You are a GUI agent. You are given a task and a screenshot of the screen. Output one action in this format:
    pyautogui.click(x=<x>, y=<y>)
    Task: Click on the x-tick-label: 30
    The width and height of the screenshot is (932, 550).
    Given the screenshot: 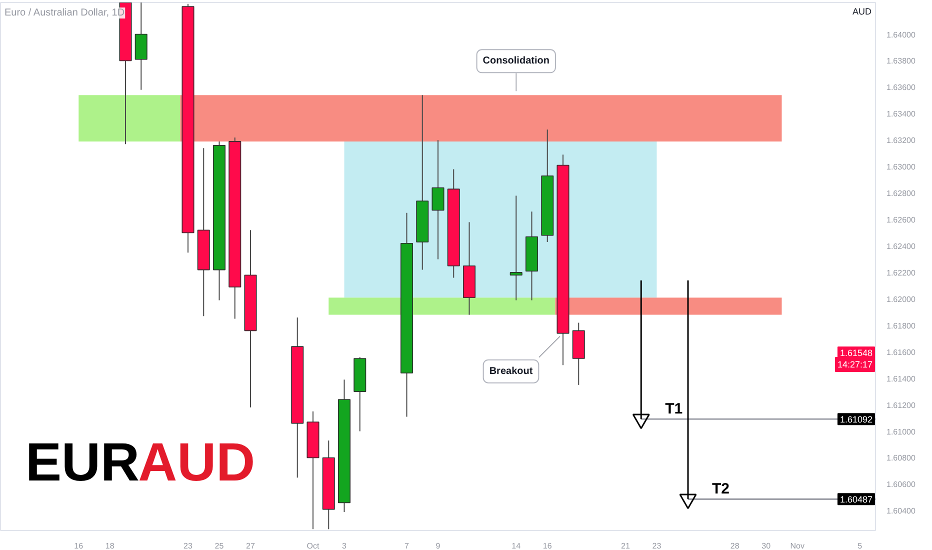 What is the action you would take?
    pyautogui.click(x=767, y=546)
    